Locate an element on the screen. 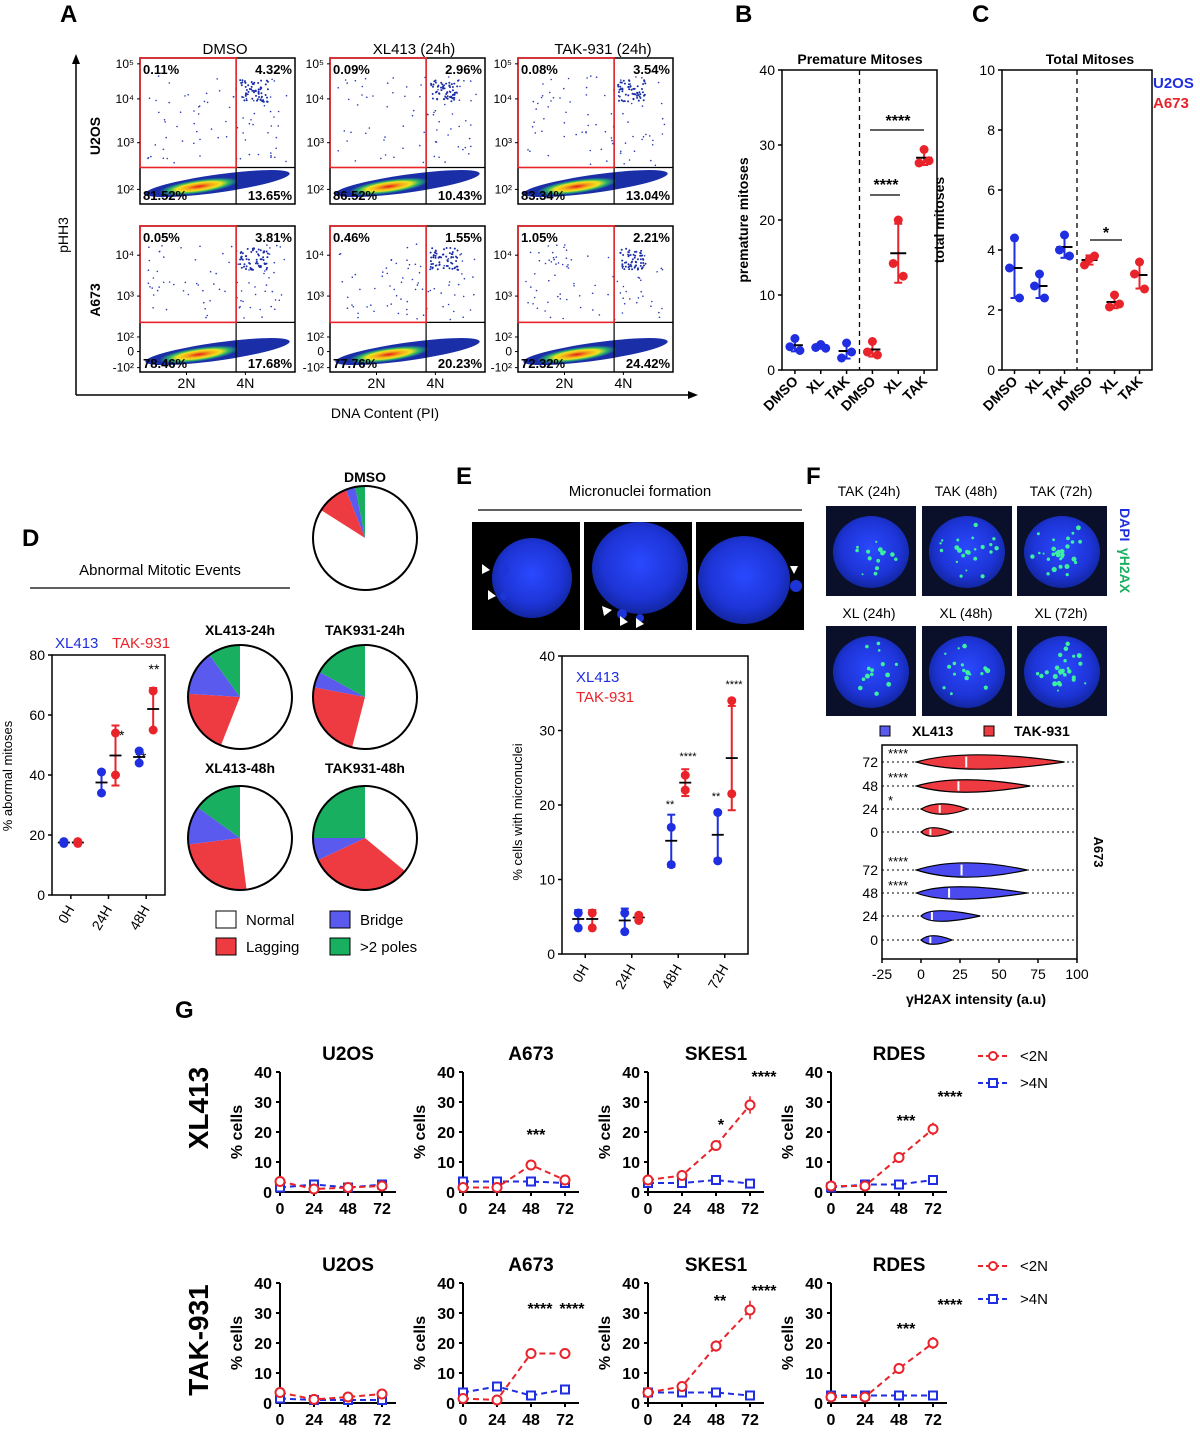  y-label: % cells is located at coordinates (420, 1343).